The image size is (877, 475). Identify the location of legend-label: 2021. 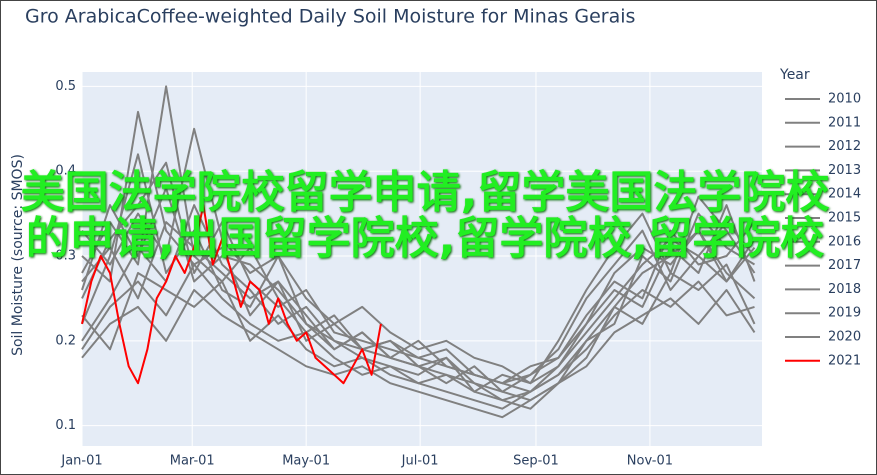
(844, 360).